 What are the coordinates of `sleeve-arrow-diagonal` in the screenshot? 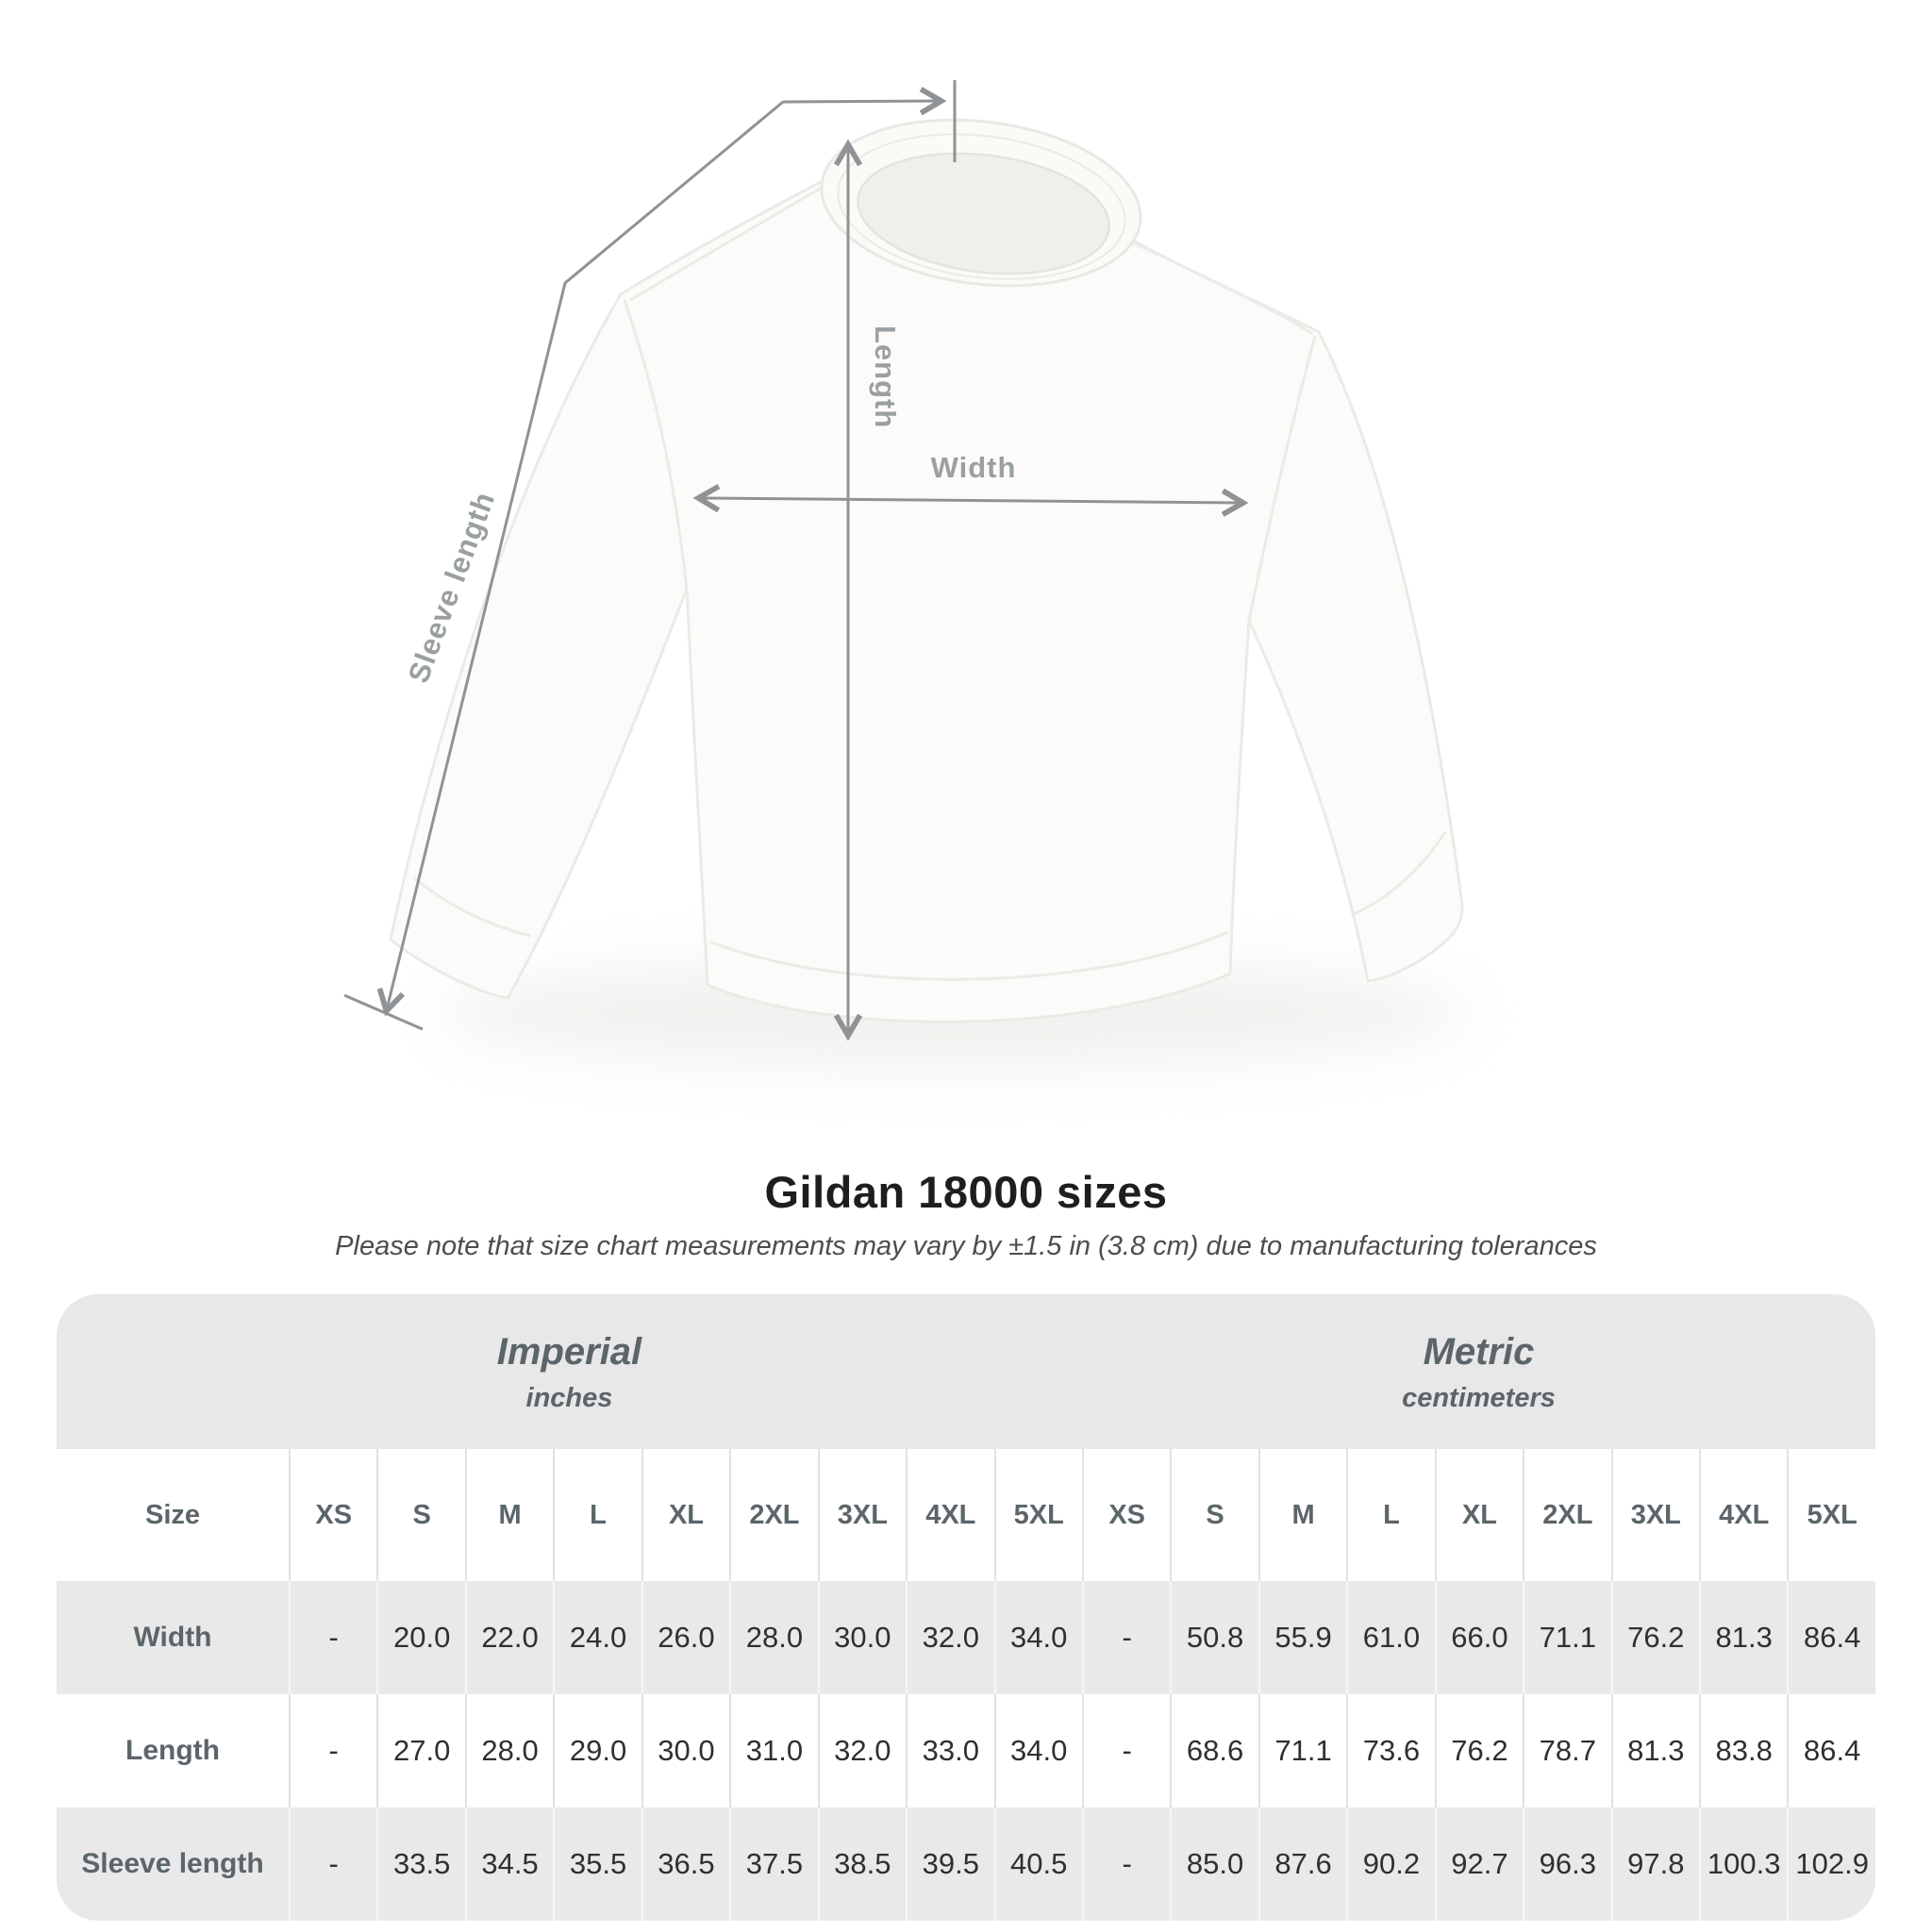 It's located at (580, 558).